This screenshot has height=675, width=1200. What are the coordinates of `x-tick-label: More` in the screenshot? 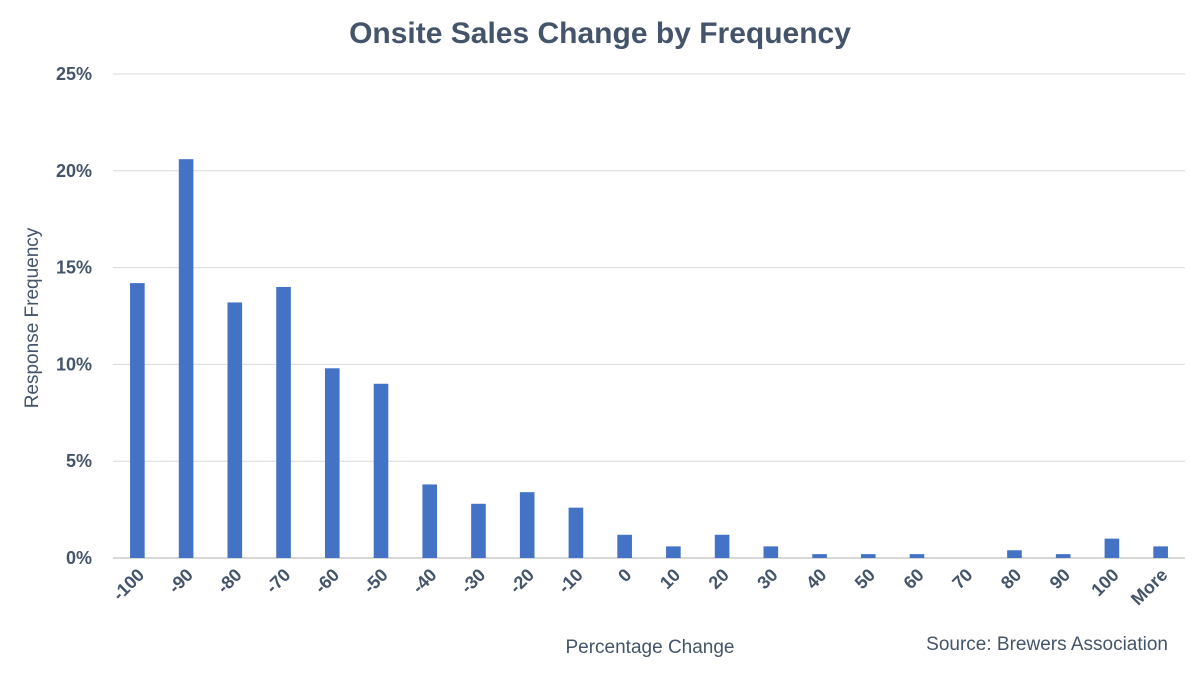 It's located at (1149, 587).